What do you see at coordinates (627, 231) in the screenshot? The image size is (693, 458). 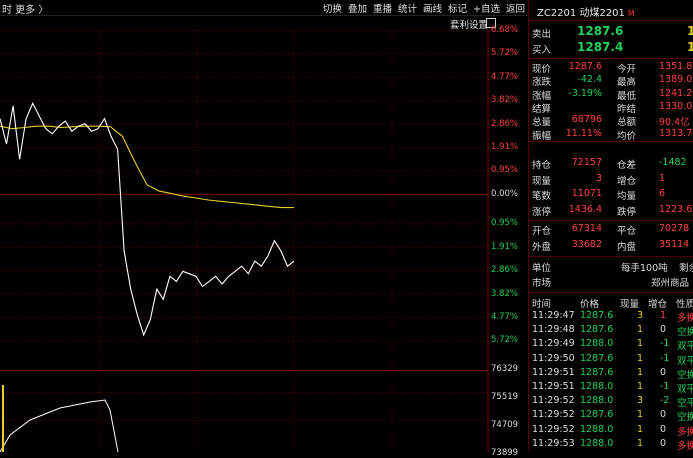 I see `quote-key: 平仓` at bounding box center [627, 231].